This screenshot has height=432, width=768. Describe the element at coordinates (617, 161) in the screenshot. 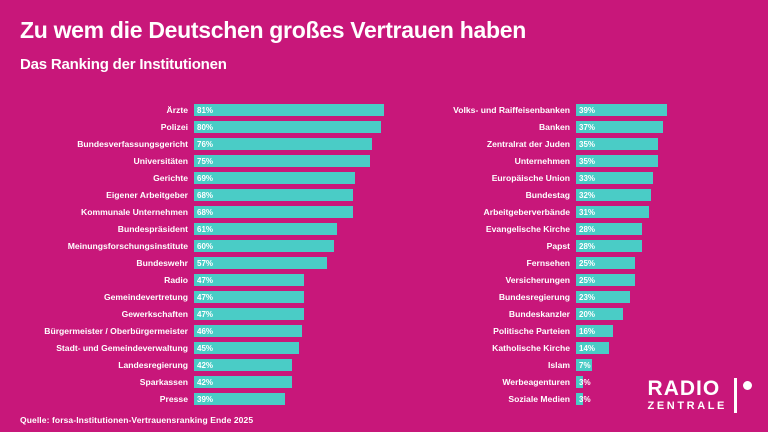

I see `trust-bar: 35%` at that location.